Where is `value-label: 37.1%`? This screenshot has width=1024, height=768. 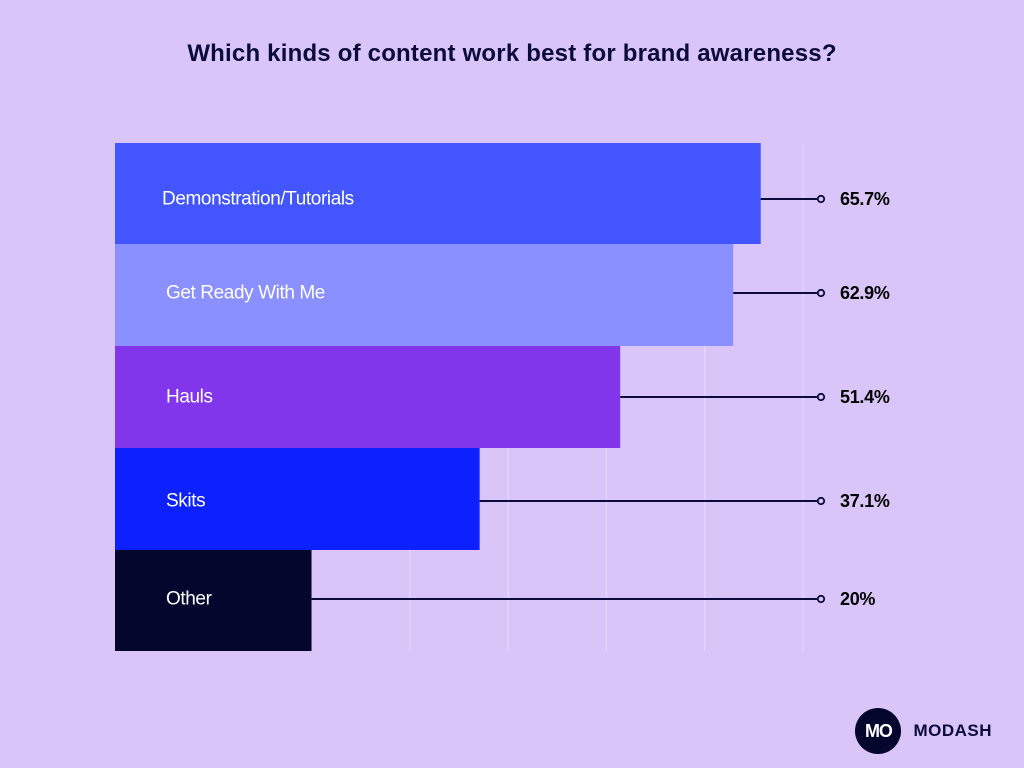
value-label: 37.1% is located at coordinates (865, 501).